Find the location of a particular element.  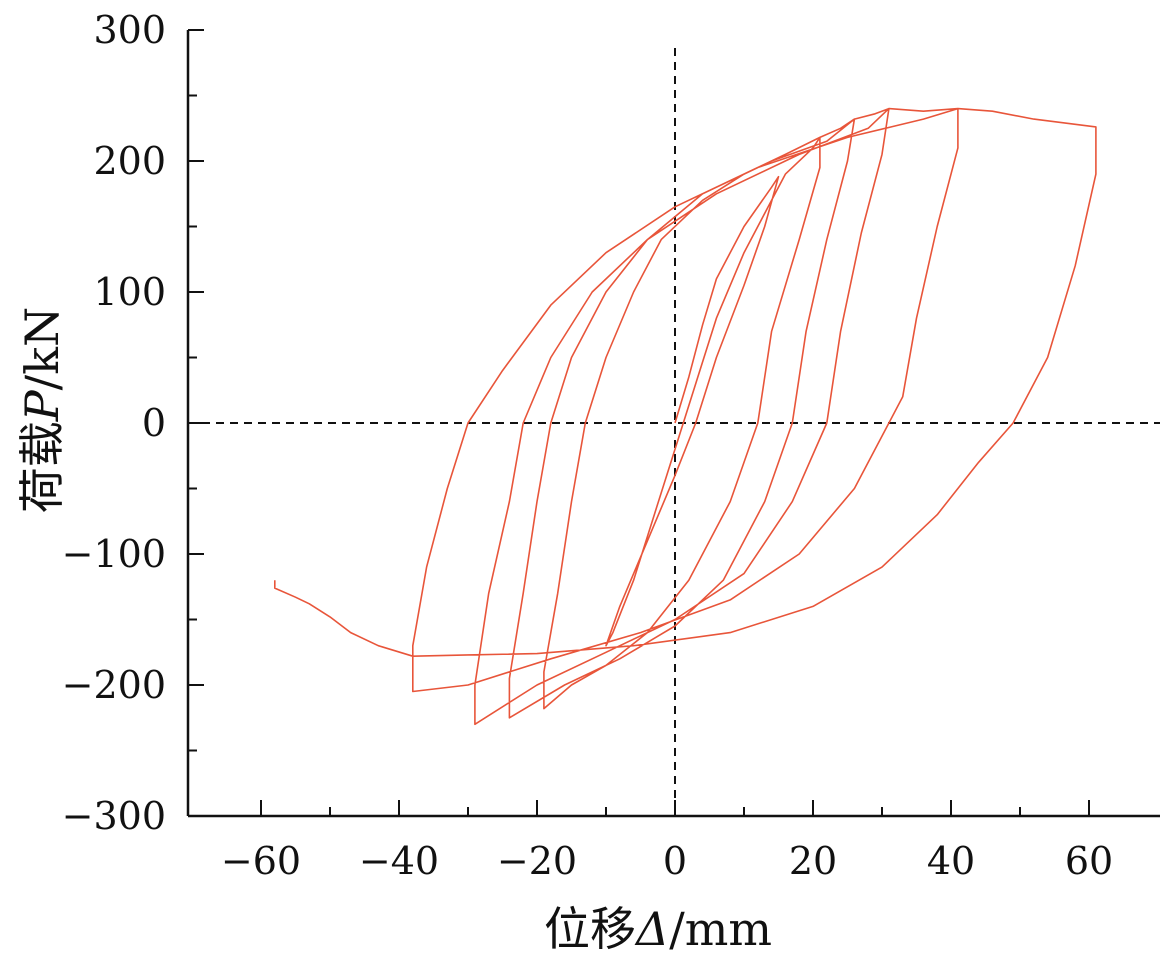

x-tick-label-4: 20 is located at coordinates (813, 861).